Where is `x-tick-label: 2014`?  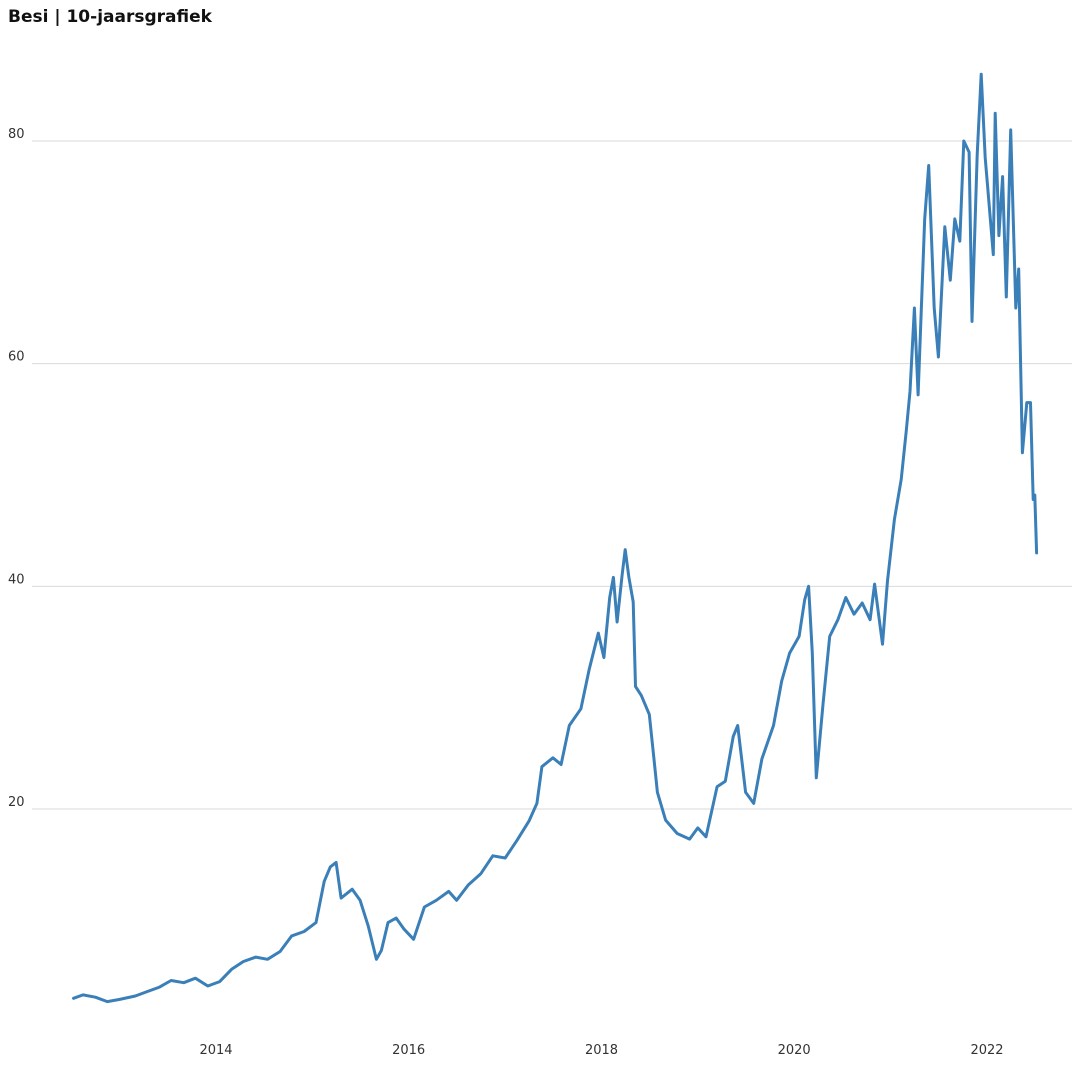
x-tick-label: 2014 is located at coordinates (215, 1050).